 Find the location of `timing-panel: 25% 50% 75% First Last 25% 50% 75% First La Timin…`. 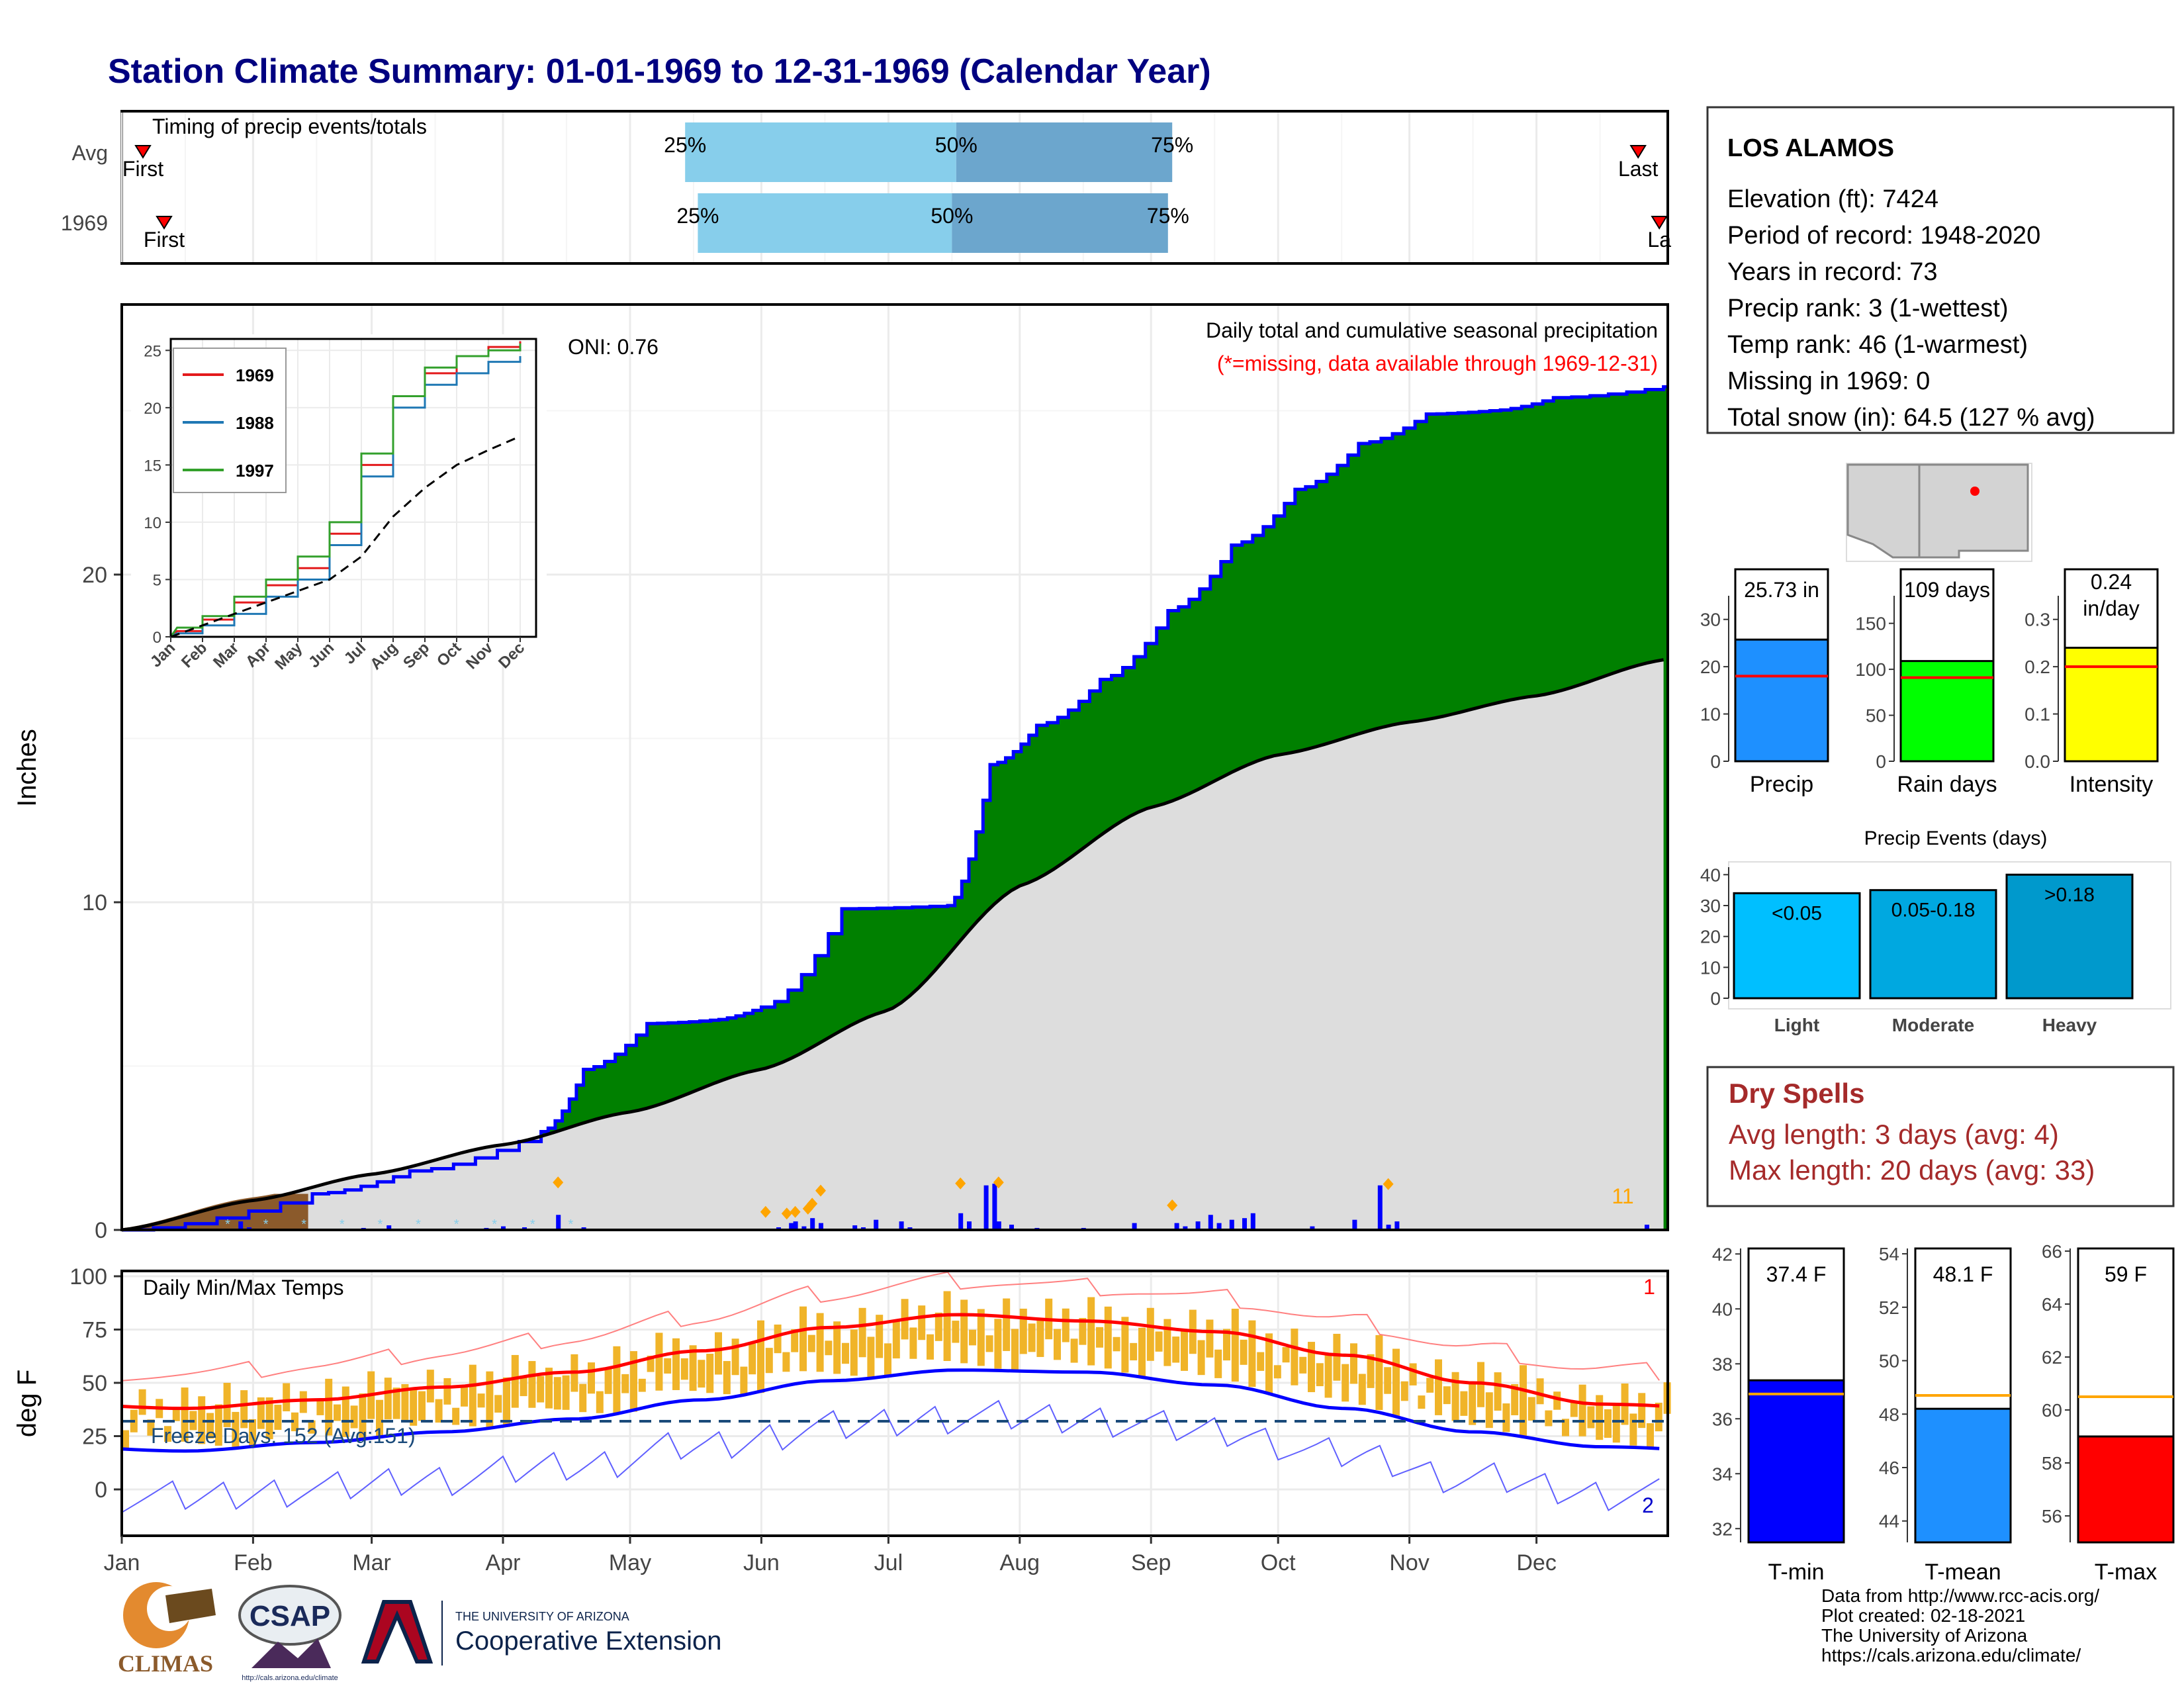

timing-panel: 25% 50% 75% First Last 25% 50% 75% First La Timin… is located at coordinates (866, 187).